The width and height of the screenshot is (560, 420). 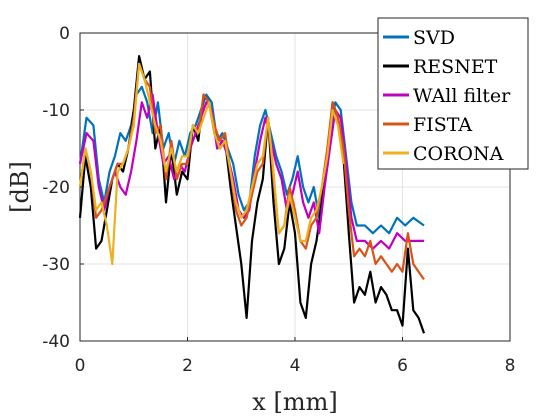 I want to click on legend: SVD RESNET WAll filter FISTA CORONA, so click(x=453, y=93).